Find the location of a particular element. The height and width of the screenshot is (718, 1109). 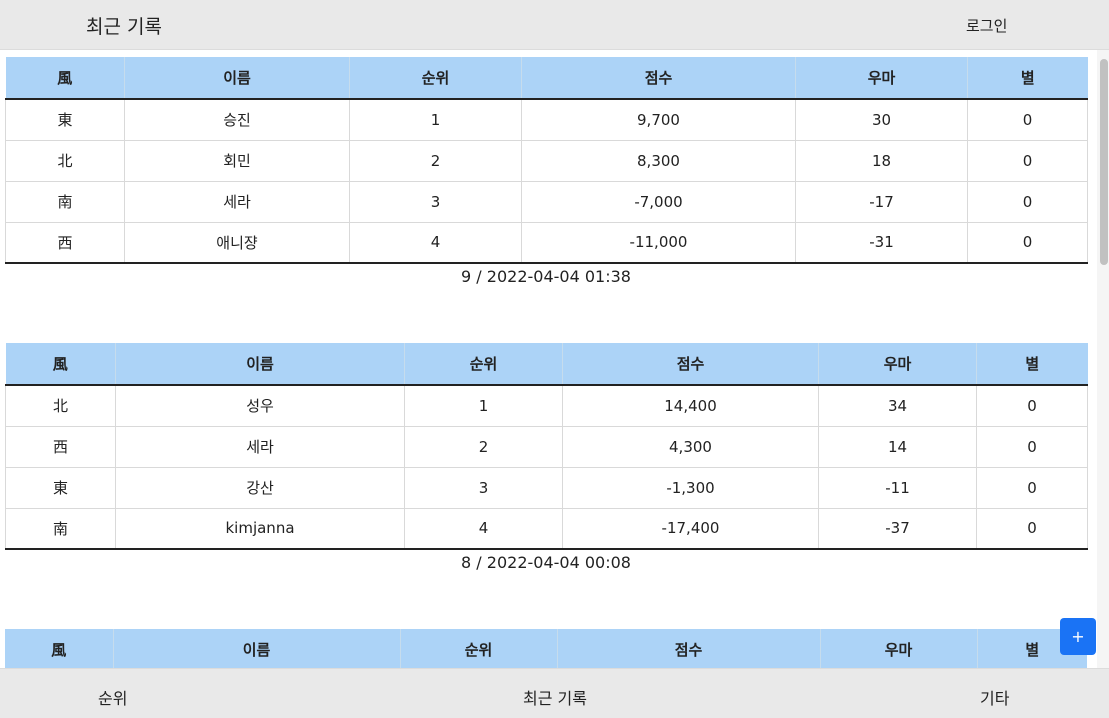

cell-name: 승진 is located at coordinates (237, 119).